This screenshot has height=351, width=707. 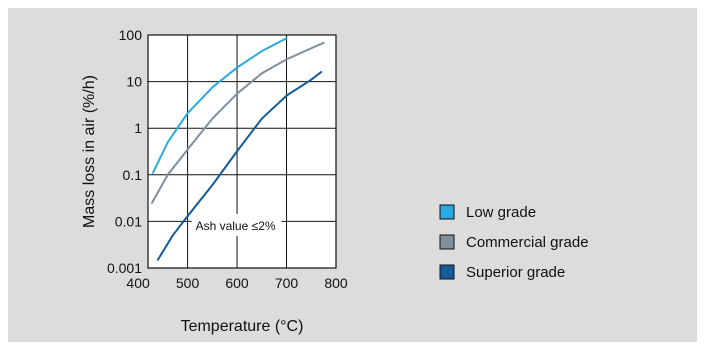 I want to click on annotation-label: Ash value ≤2%, so click(x=236, y=226).